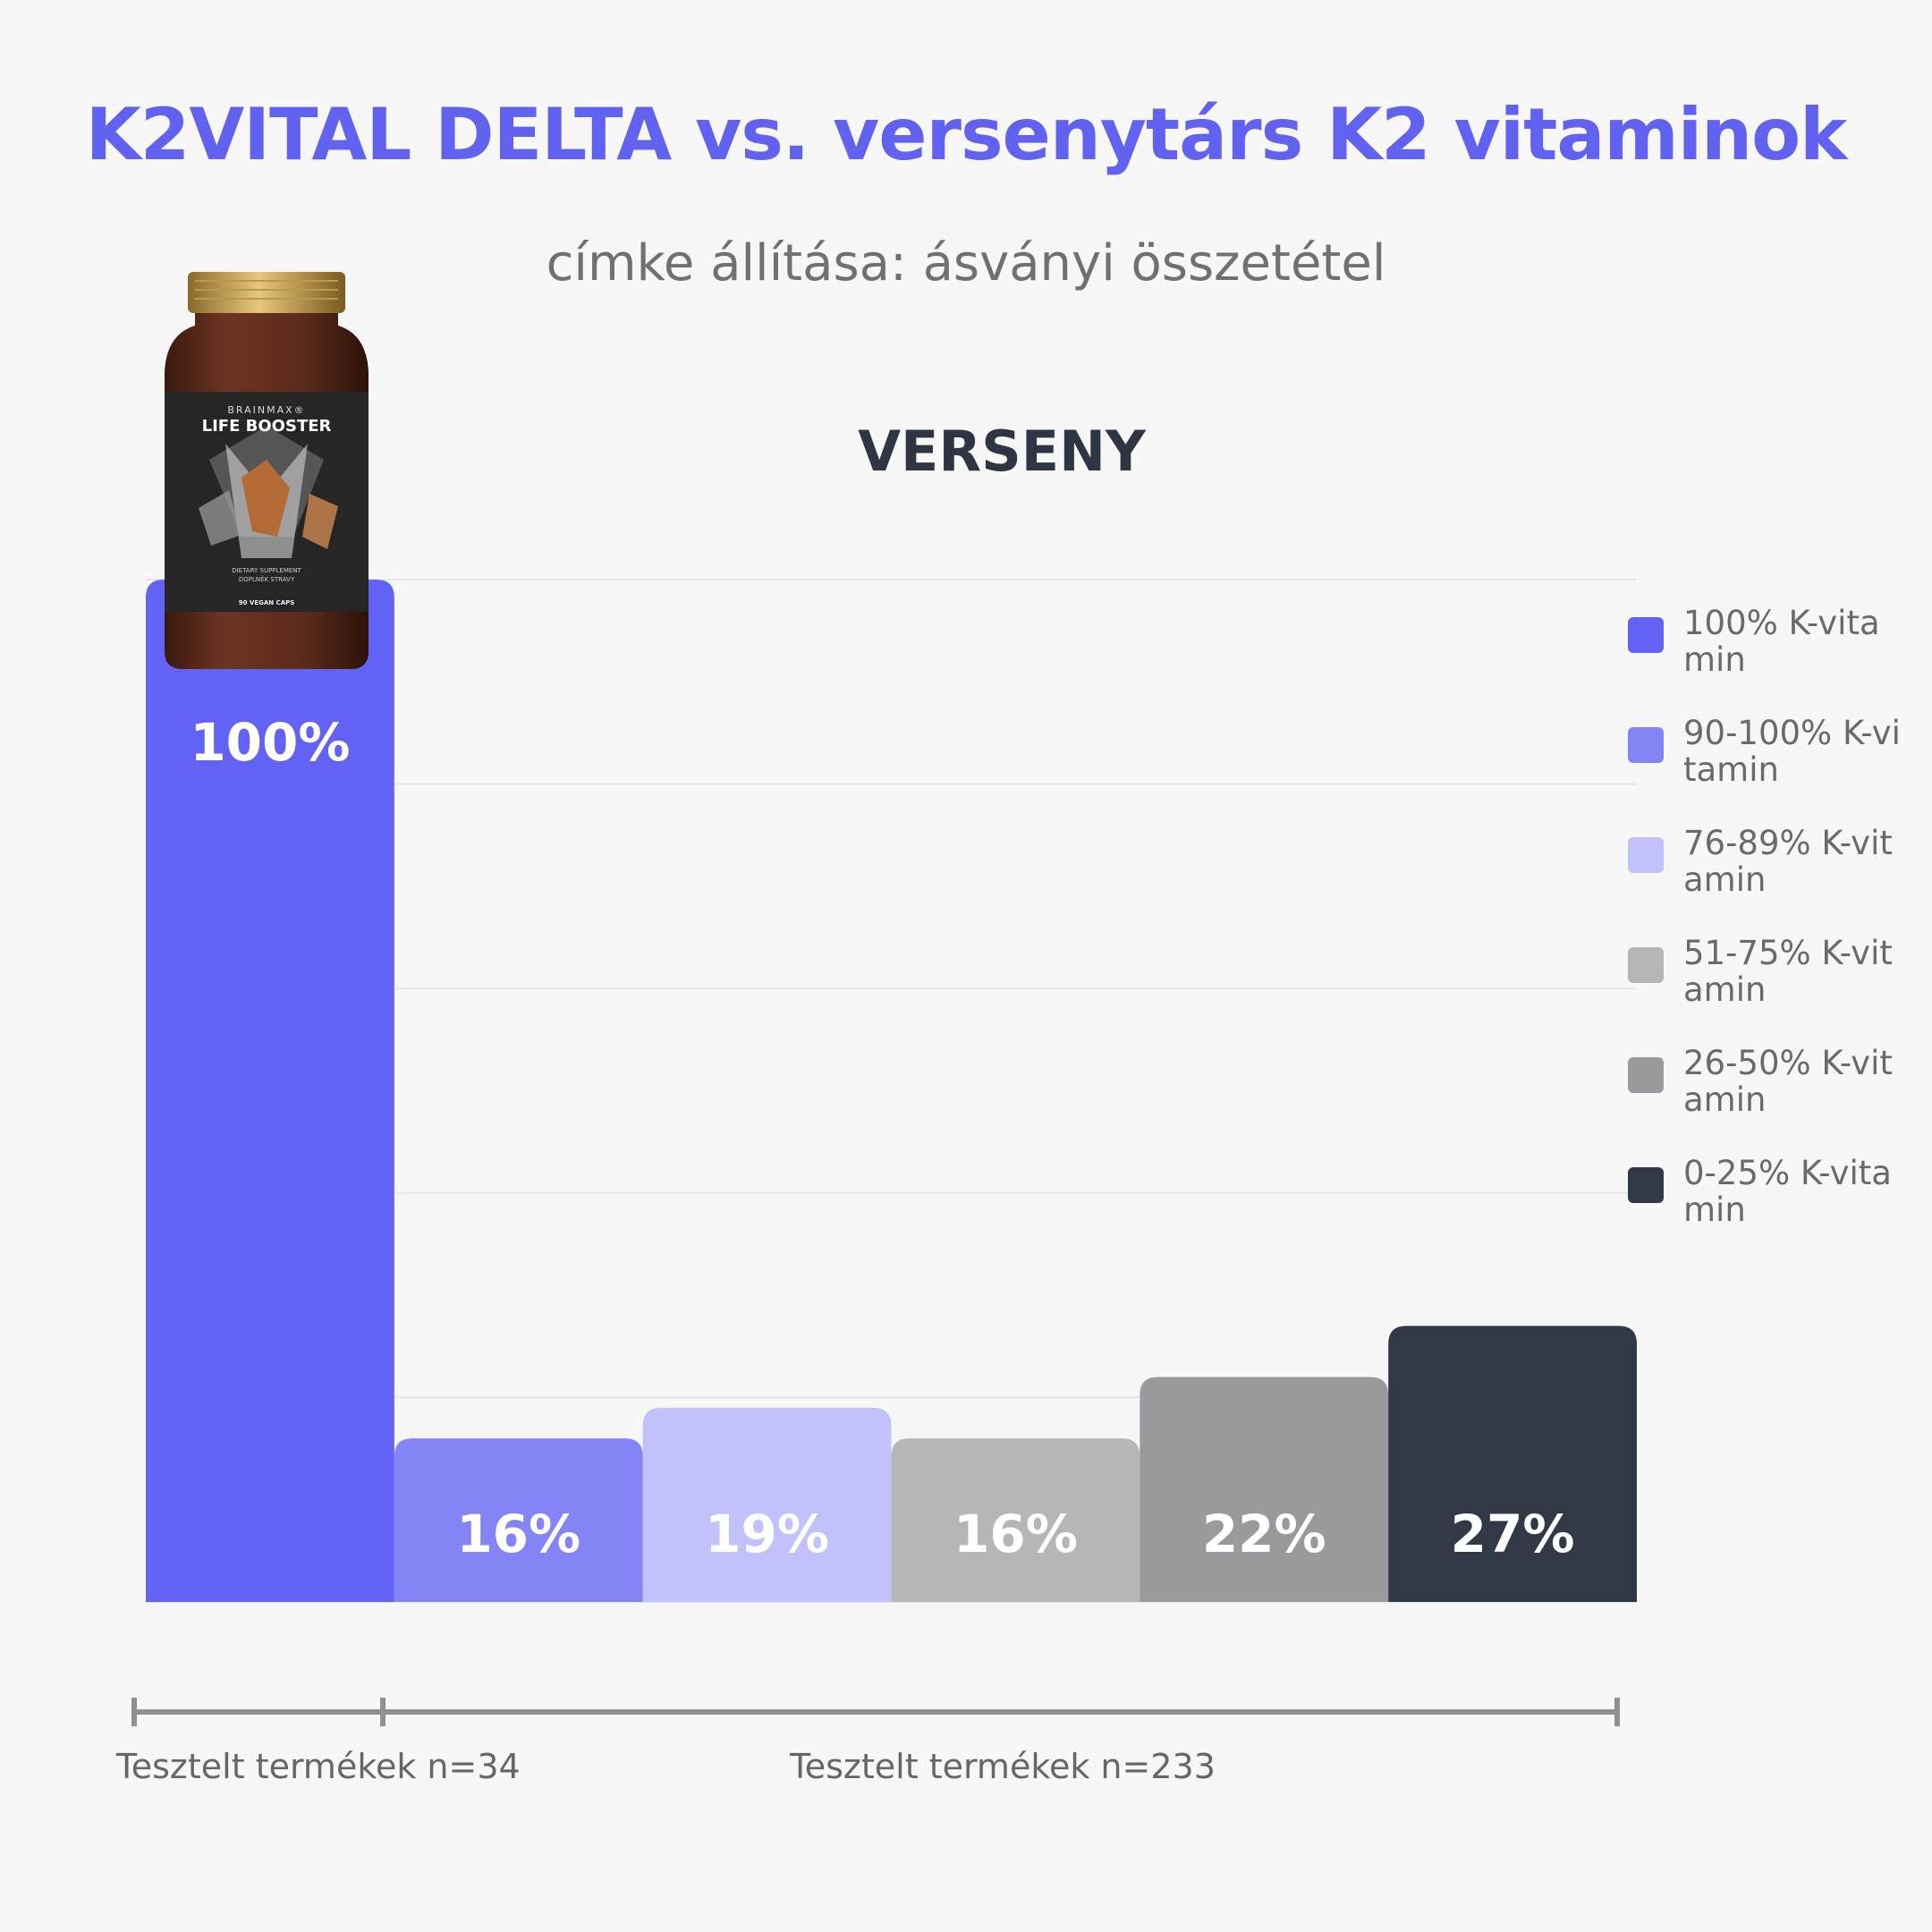  Describe the element at coordinates (1788, 861) in the screenshot. I see `legend-label: 76-89% K-vitamin` at that location.